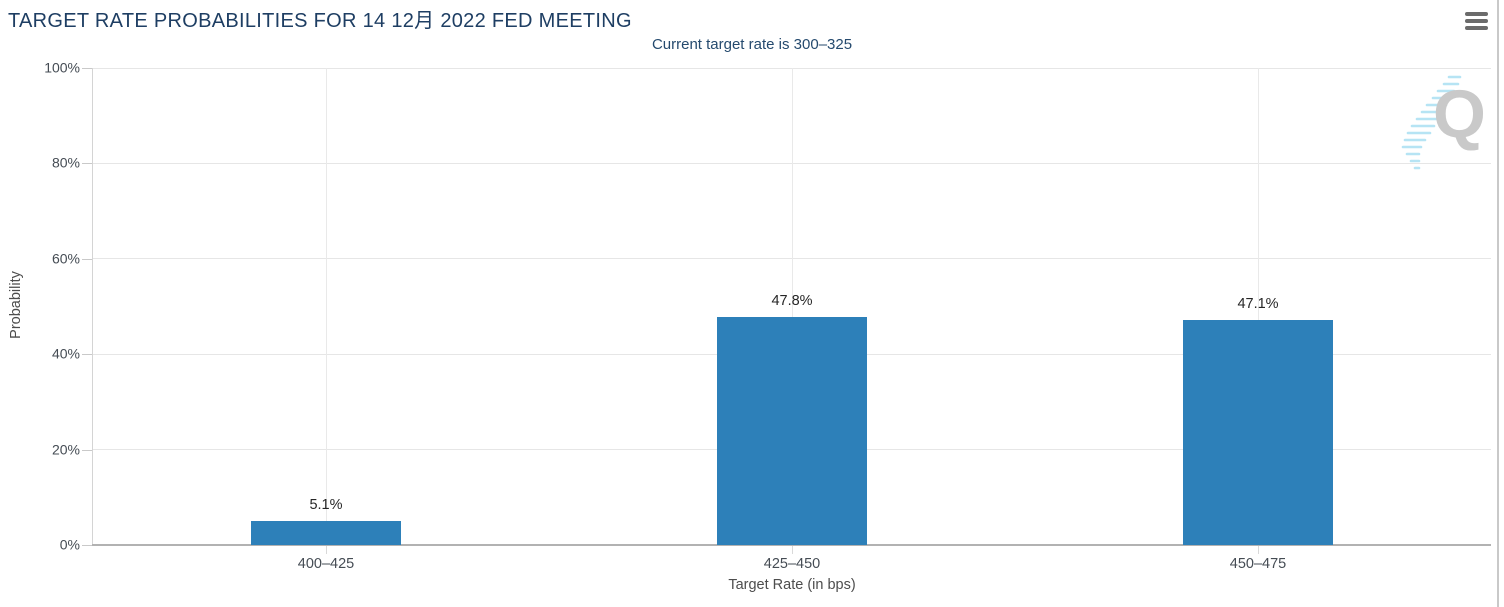 The width and height of the screenshot is (1504, 607). I want to click on bar-400–425, so click(326, 532).